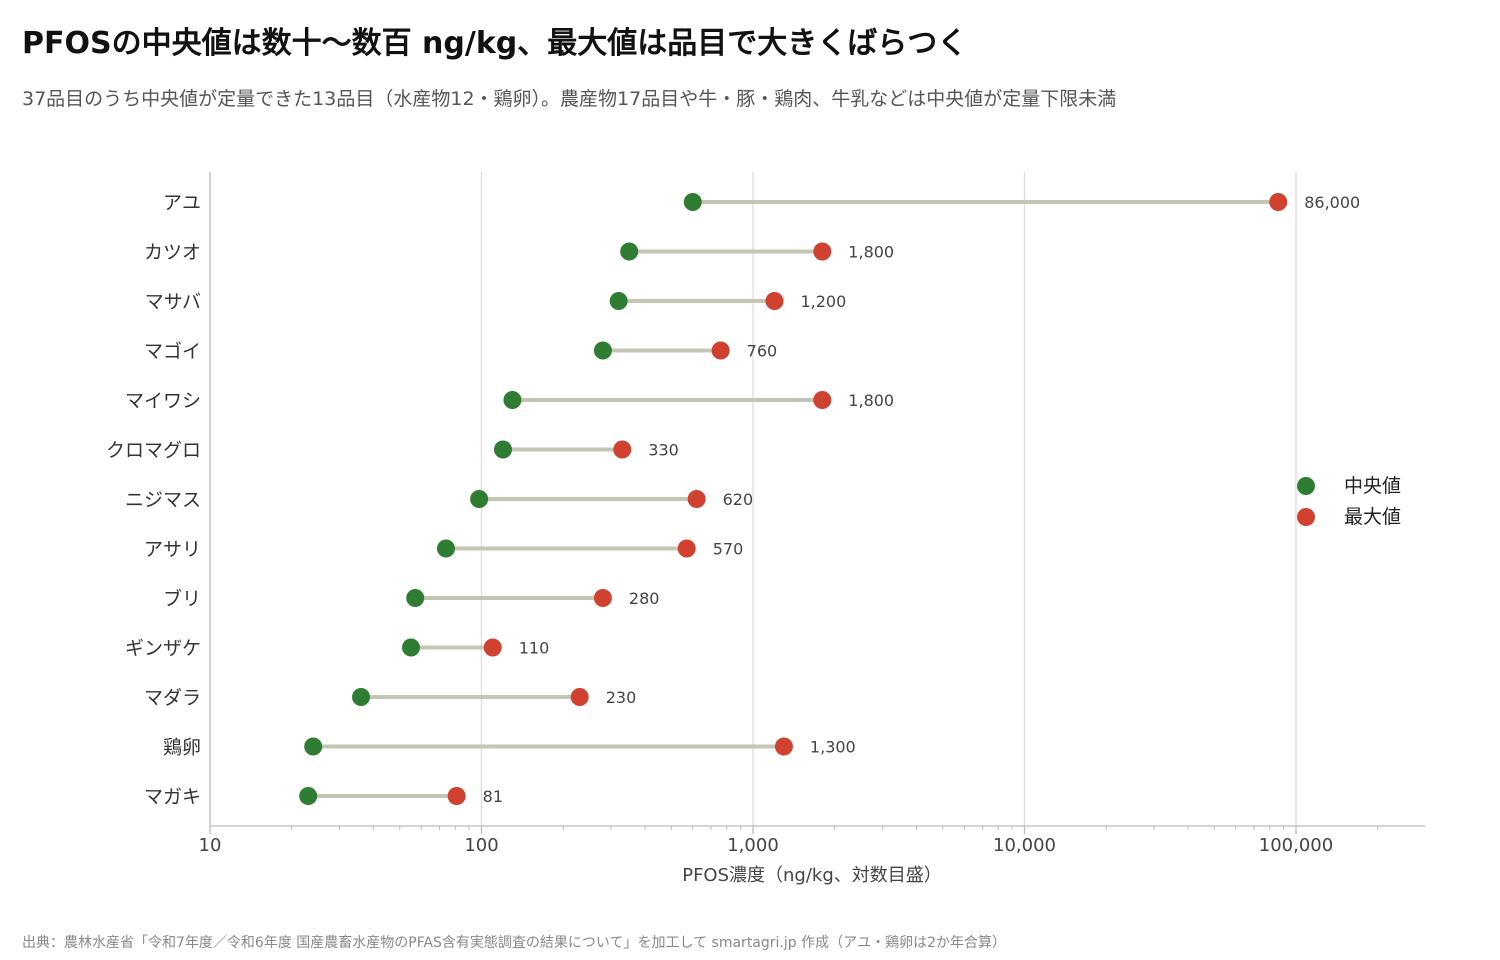 The width and height of the screenshot is (1500, 960). I want to click on max-value-label: 110, so click(534, 648).